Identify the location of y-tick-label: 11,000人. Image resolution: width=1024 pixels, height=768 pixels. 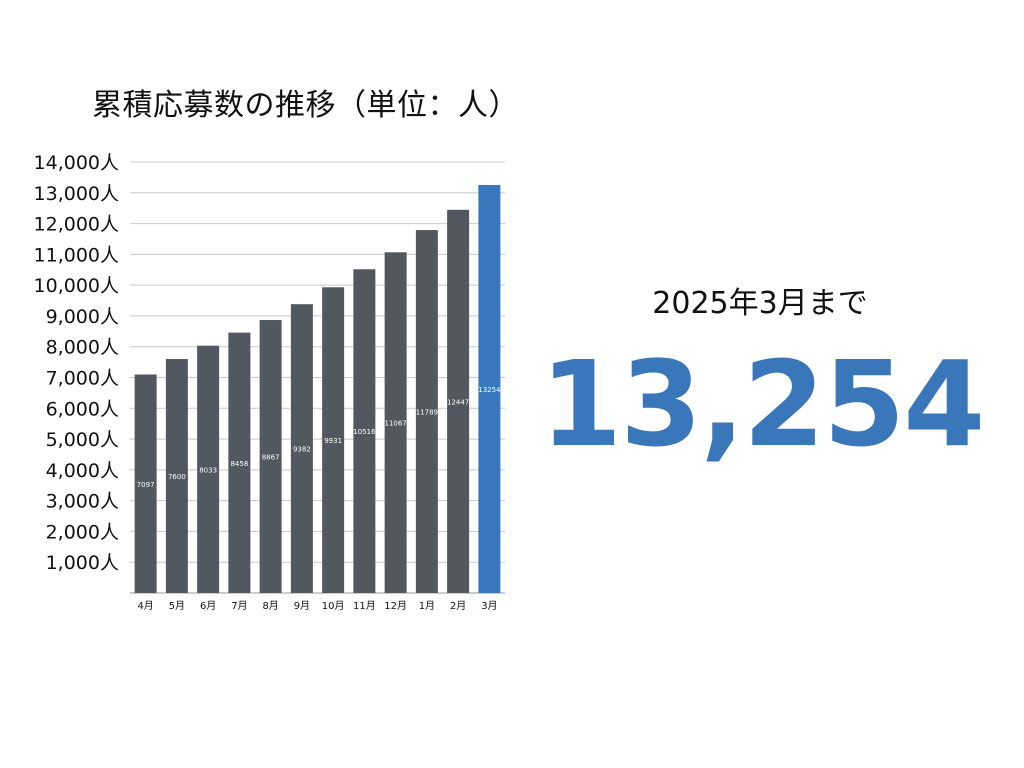
(76, 255).